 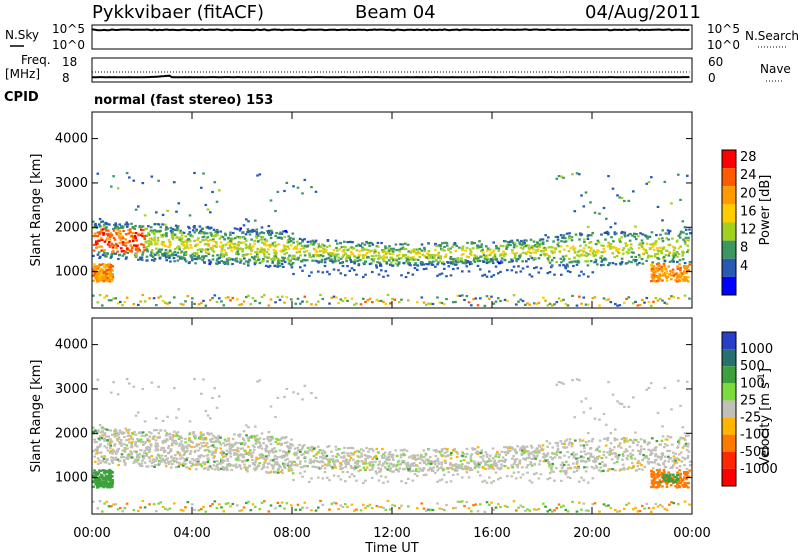 I want to click on freq-tick-bottom: 8, so click(x=66, y=78).